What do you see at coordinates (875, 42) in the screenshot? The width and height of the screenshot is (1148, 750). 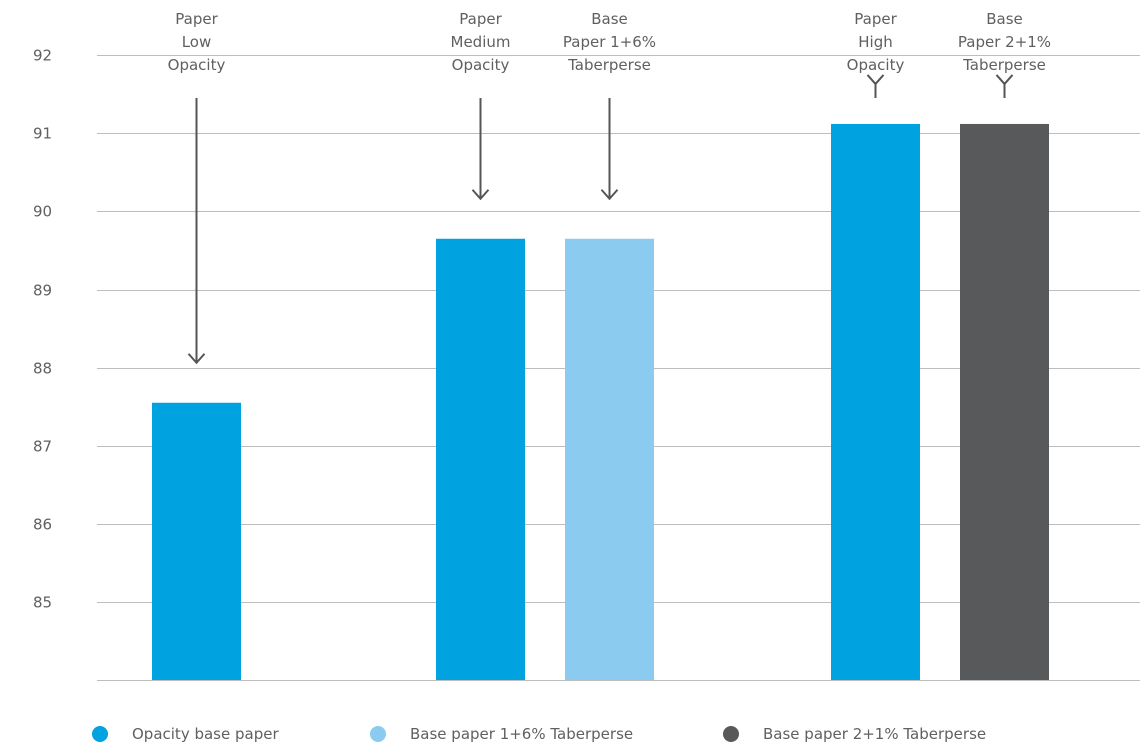 I see `annotation-label: High` at bounding box center [875, 42].